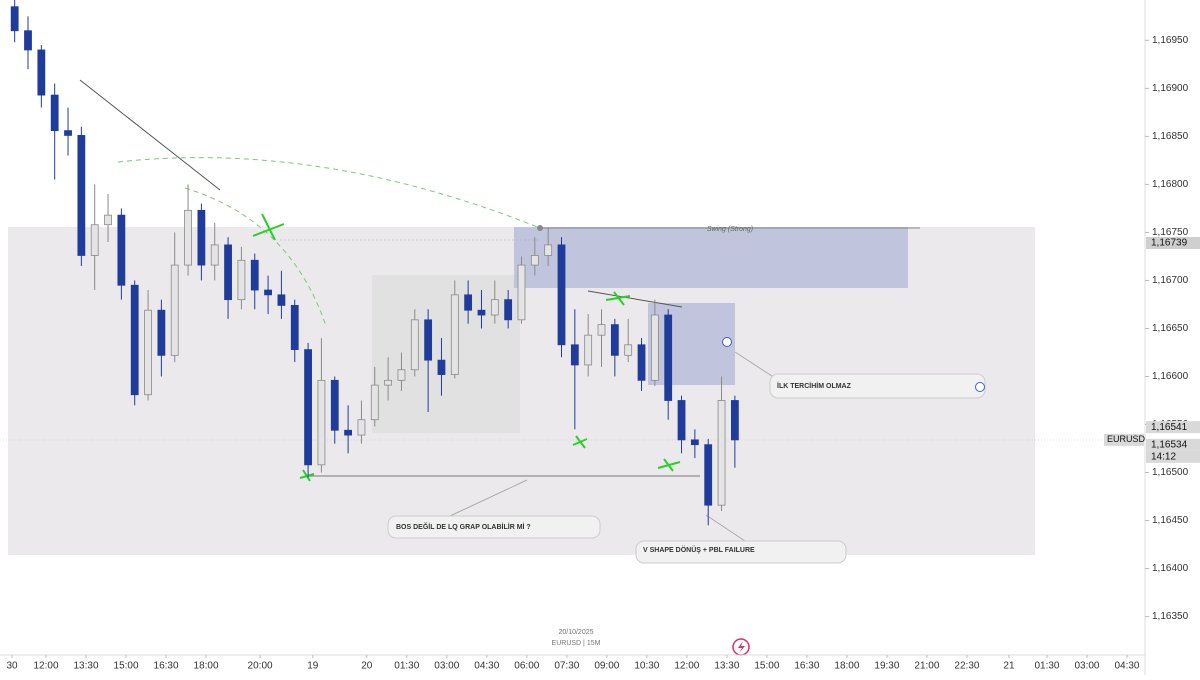 The width and height of the screenshot is (1200, 680). What do you see at coordinates (576, 643) in the screenshot?
I see `interval-label: EURUSD | 15M` at bounding box center [576, 643].